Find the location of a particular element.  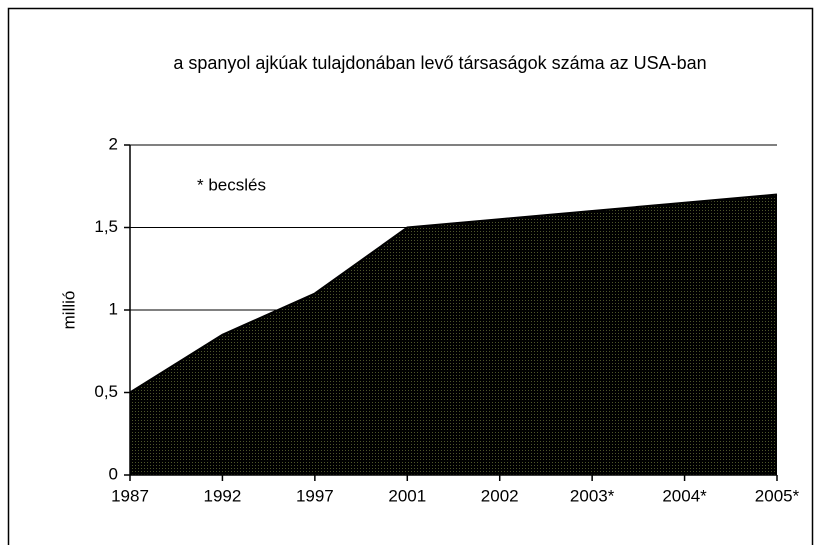

x-tick-label: 1987 is located at coordinates (130, 495).